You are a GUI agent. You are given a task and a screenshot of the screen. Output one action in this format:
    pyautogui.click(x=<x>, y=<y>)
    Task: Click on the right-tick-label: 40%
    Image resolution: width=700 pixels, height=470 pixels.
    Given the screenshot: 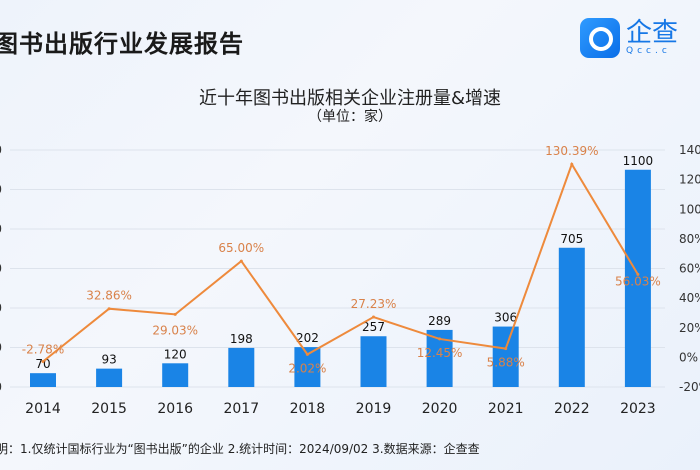 What is the action you would take?
    pyautogui.click(x=689, y=298)
    